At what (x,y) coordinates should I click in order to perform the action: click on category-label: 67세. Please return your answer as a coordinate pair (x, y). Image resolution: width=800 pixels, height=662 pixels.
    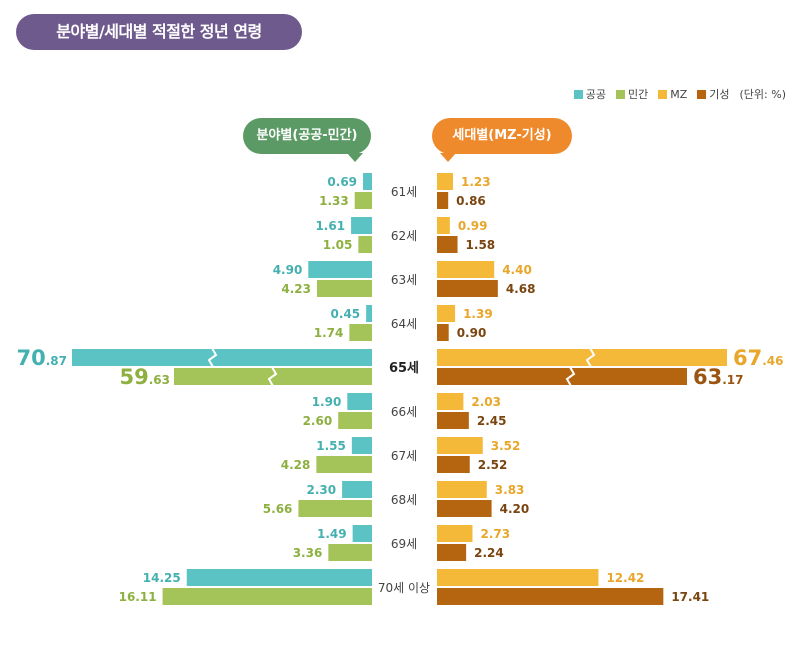
    Looking at the image, I should click on (404, 456).